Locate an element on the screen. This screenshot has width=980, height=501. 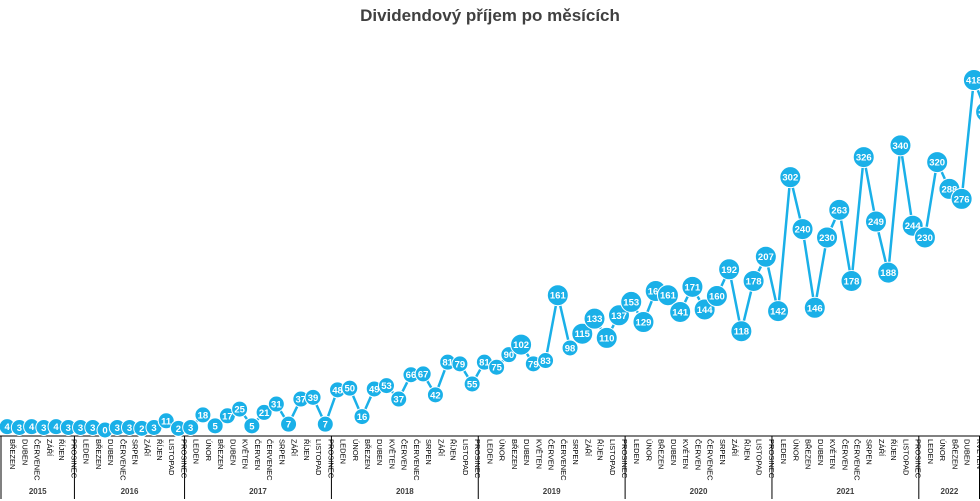
data-label: 11 is located at coordinates (166, 421).